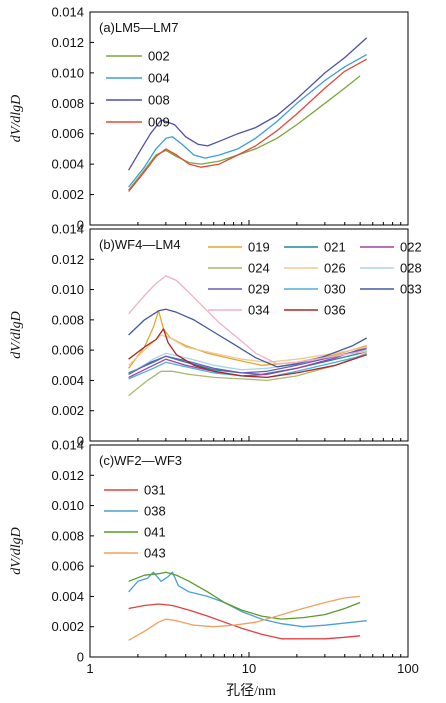 Image resolution: width=446 pixels, height=703 pixels. I want to click on legend: 002 004 008 009, so click(138, 89).